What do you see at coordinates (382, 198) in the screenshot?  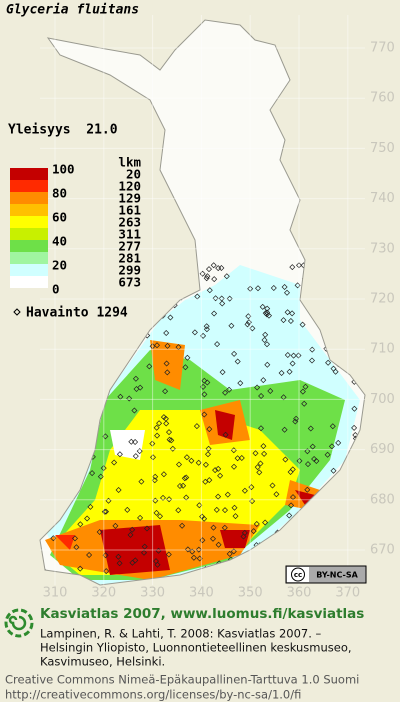 I see `north-label: 740` at bounding box center [382, 198].